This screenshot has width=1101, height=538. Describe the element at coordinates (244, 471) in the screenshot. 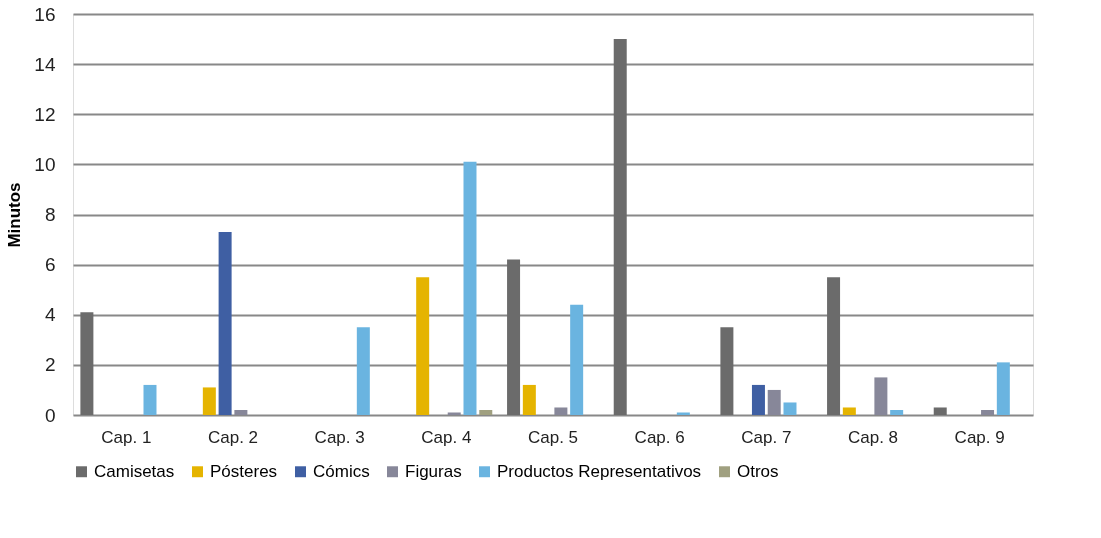

I see `legend-label: Pósteres` at that location.